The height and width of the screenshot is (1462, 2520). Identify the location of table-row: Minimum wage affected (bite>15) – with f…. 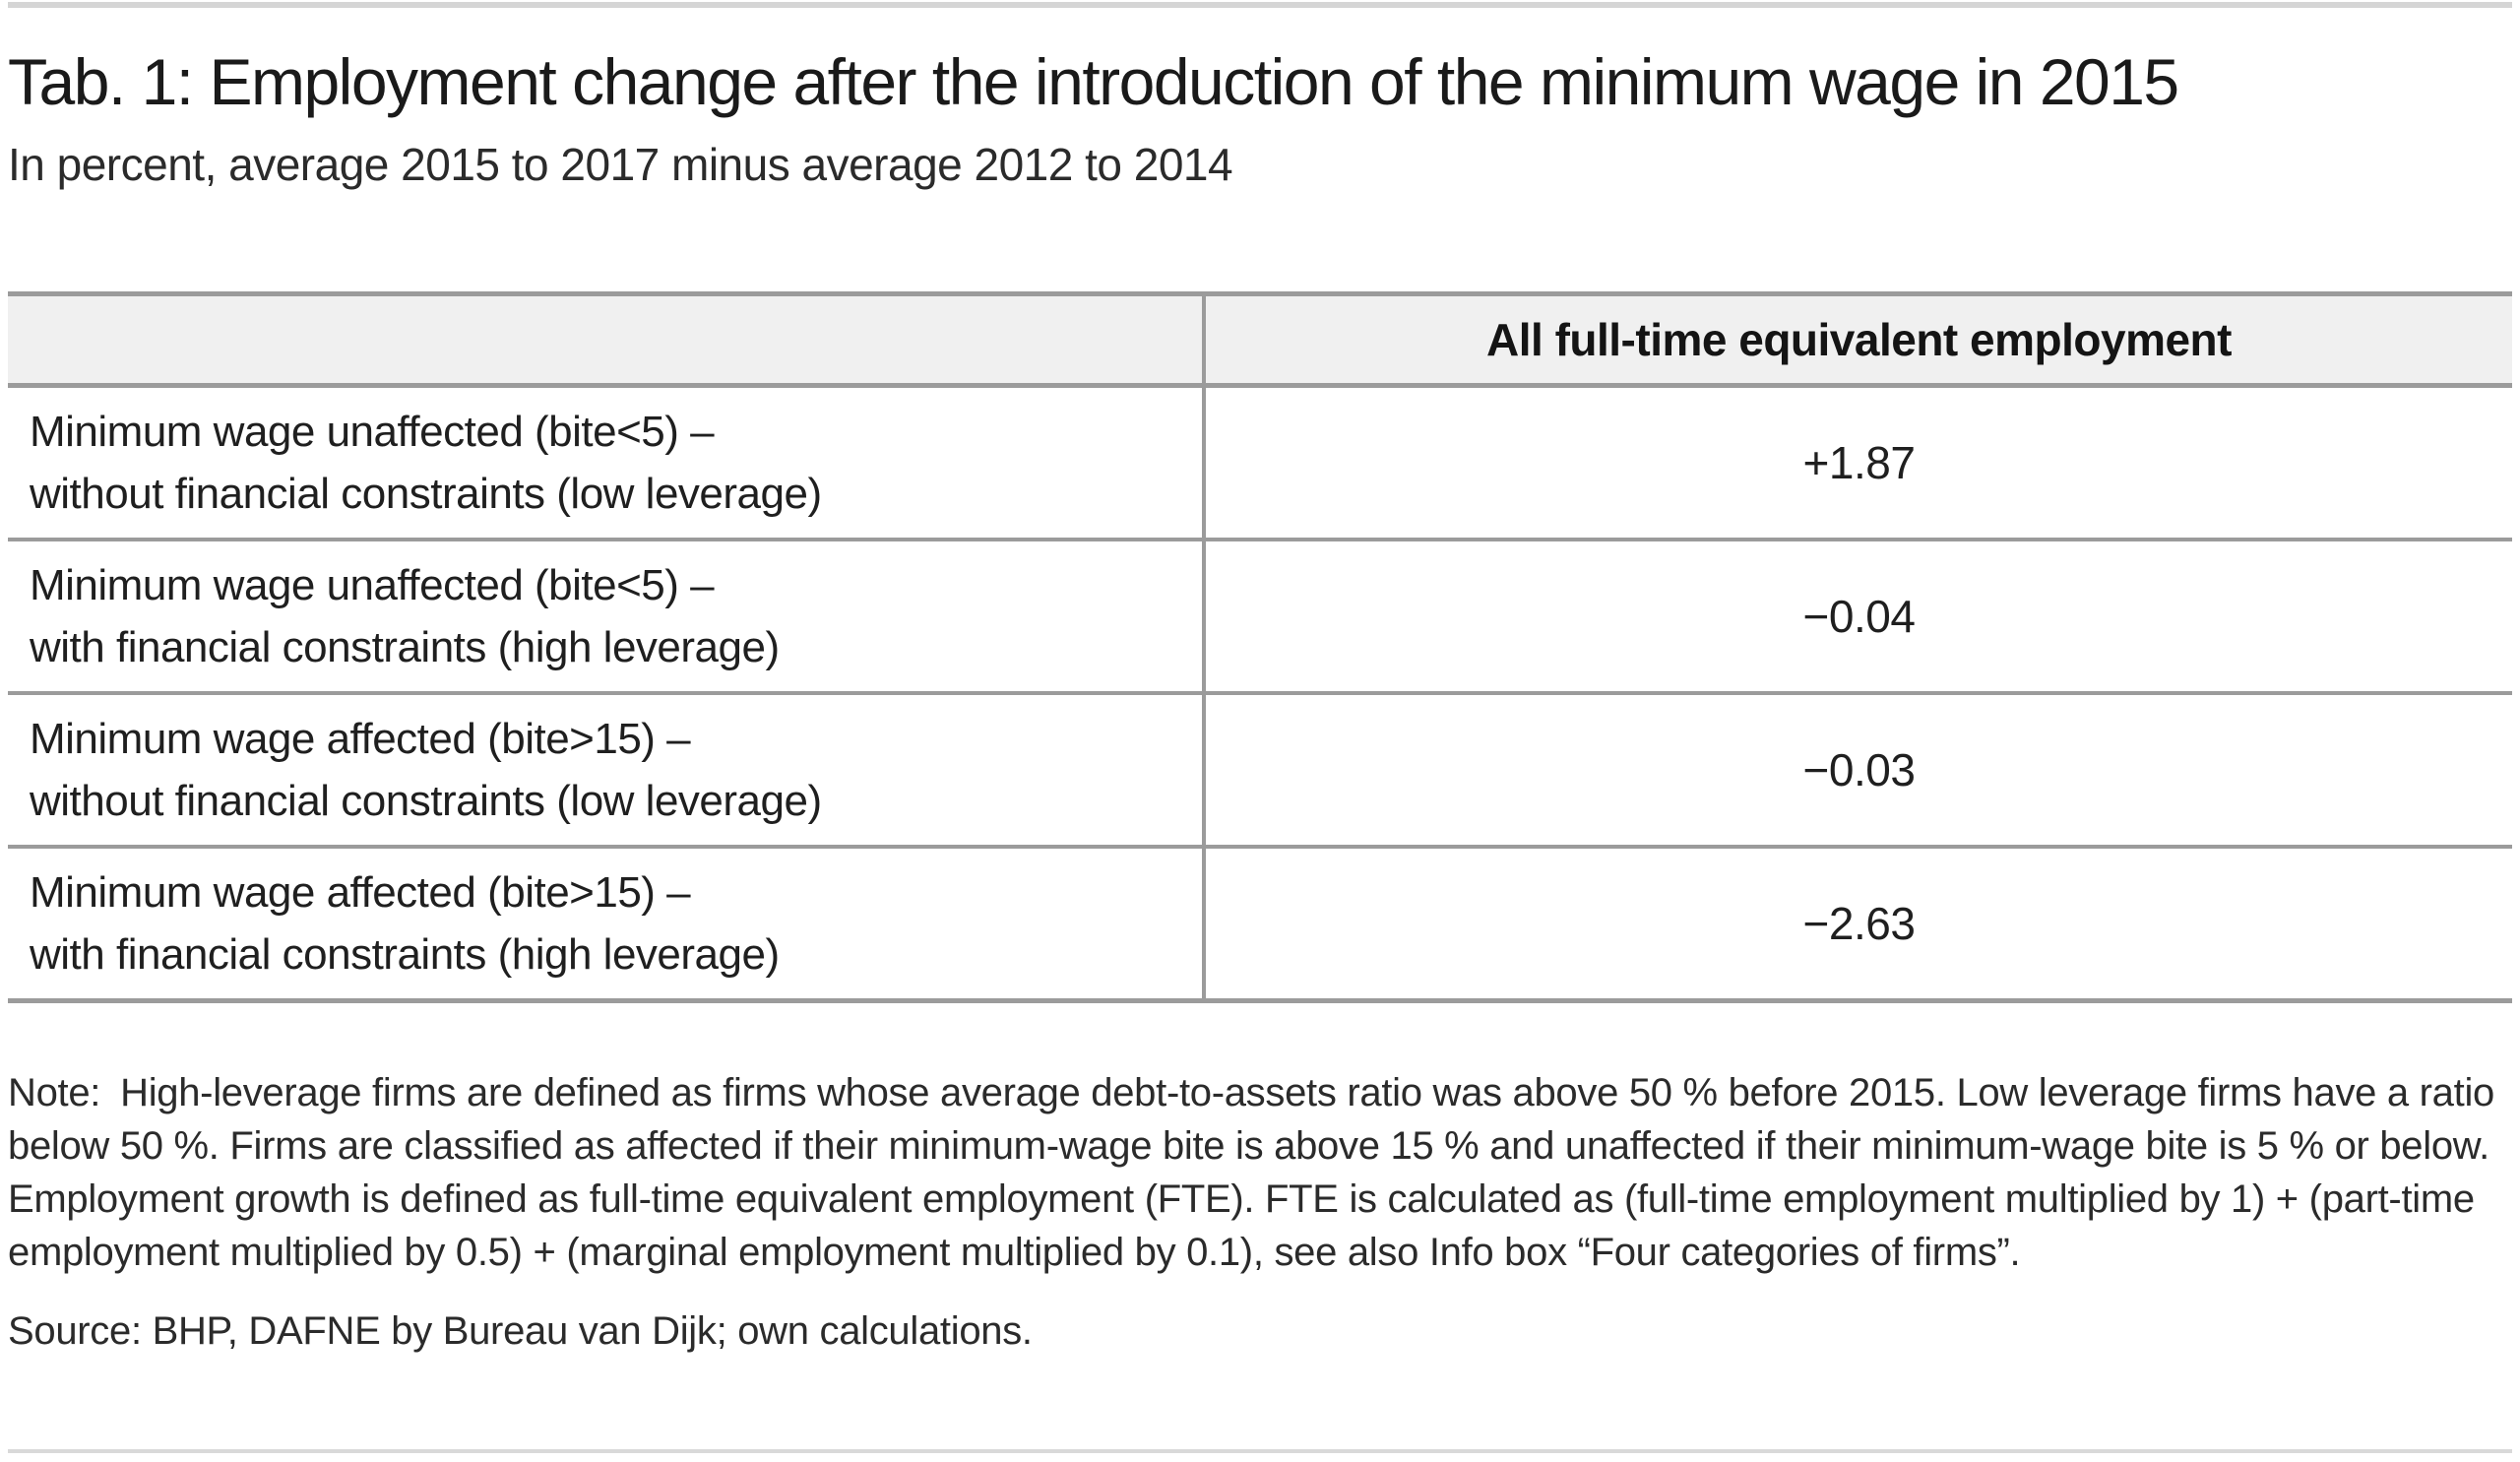
(1260, 923).